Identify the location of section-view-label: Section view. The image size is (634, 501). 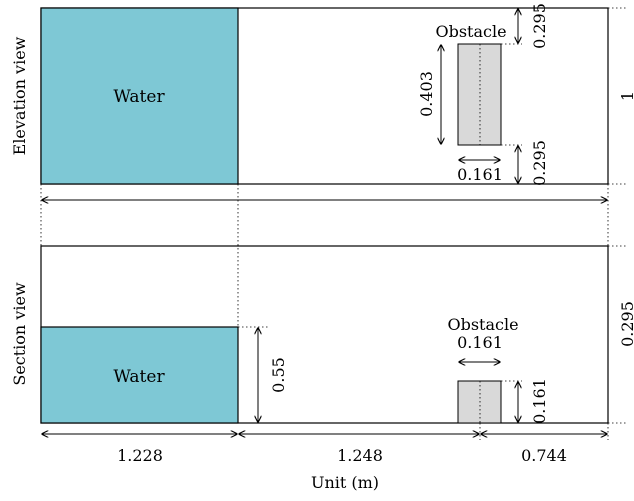
(19, 334).